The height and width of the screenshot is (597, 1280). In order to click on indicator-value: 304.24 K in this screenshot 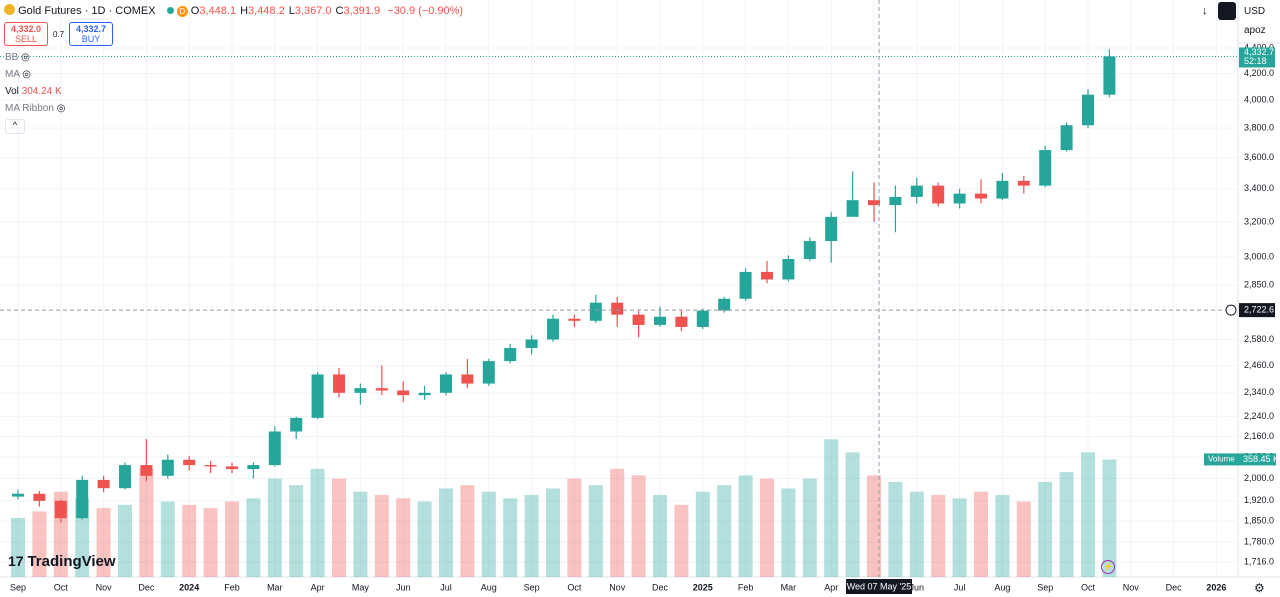, I will do `click(41, 91)`.